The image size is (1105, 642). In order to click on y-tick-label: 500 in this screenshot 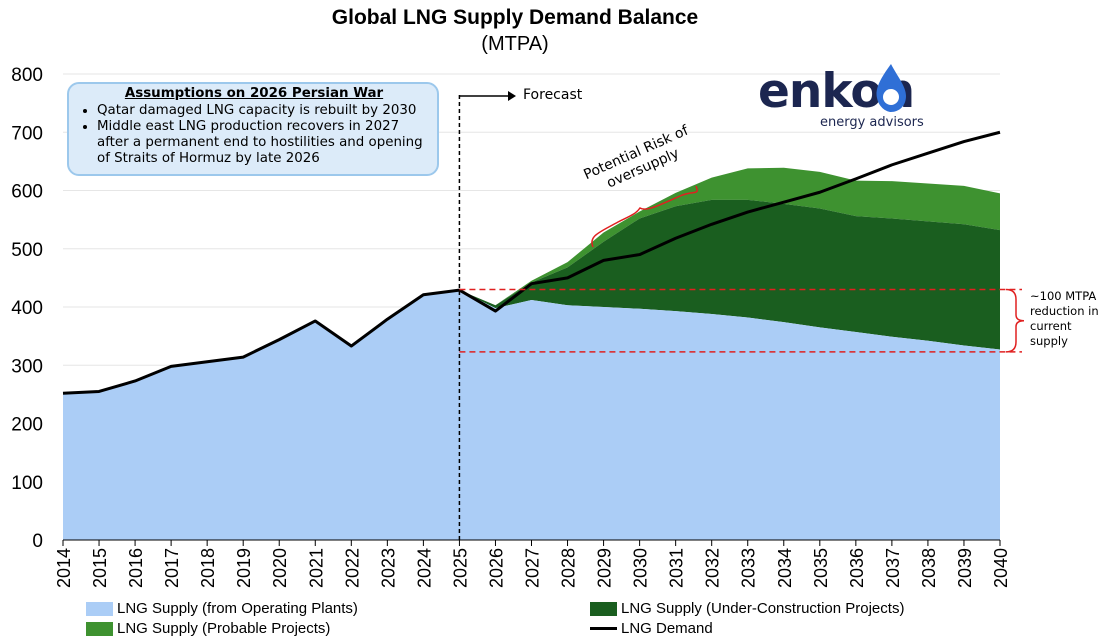, I will do `click(27, 250)`.